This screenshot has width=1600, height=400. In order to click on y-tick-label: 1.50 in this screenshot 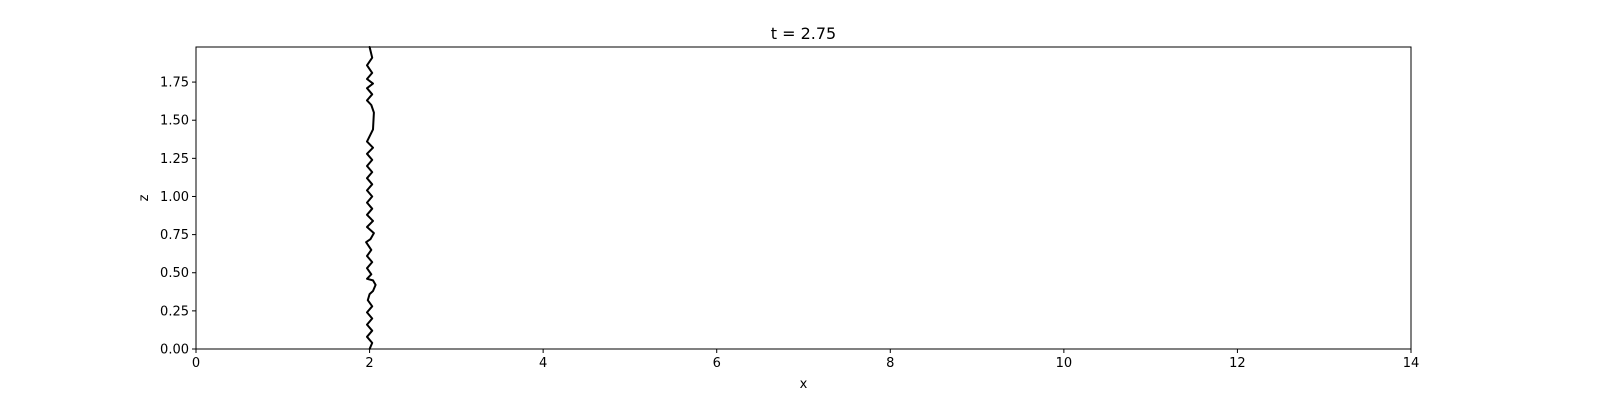, I will do `click(174, 121)`.